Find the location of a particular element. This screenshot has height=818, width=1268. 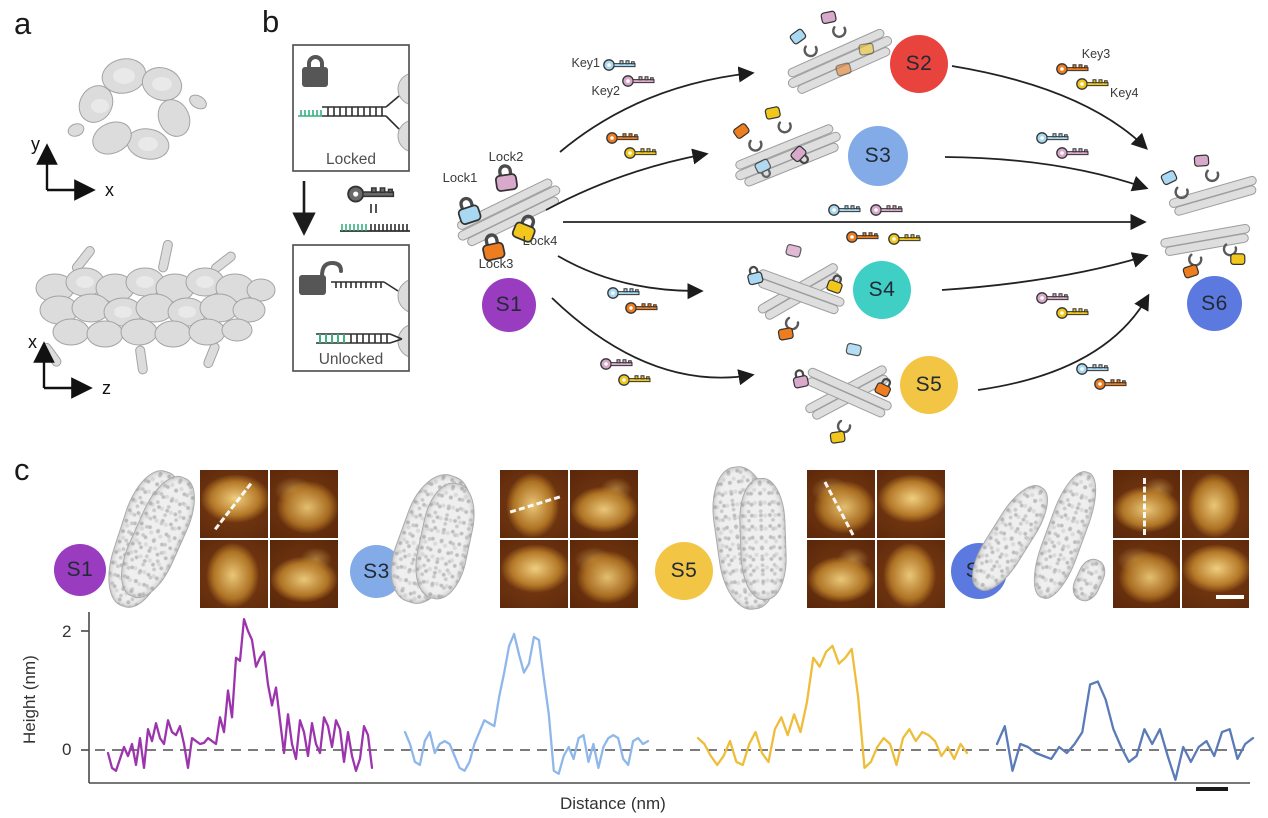

state-badge-s3: S3 is located at coordinates (878, 156).